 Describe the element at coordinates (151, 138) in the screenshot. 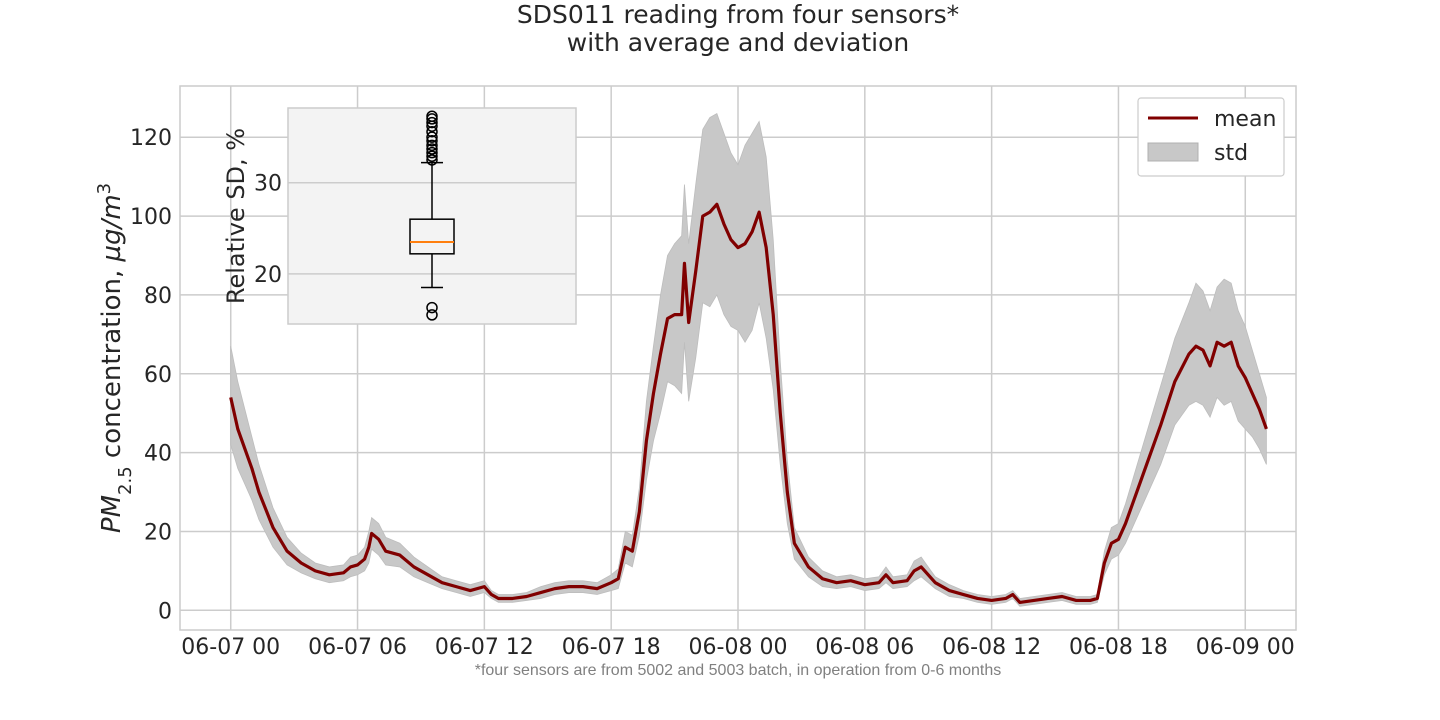

I see `y-tick-label: 120` at that location.